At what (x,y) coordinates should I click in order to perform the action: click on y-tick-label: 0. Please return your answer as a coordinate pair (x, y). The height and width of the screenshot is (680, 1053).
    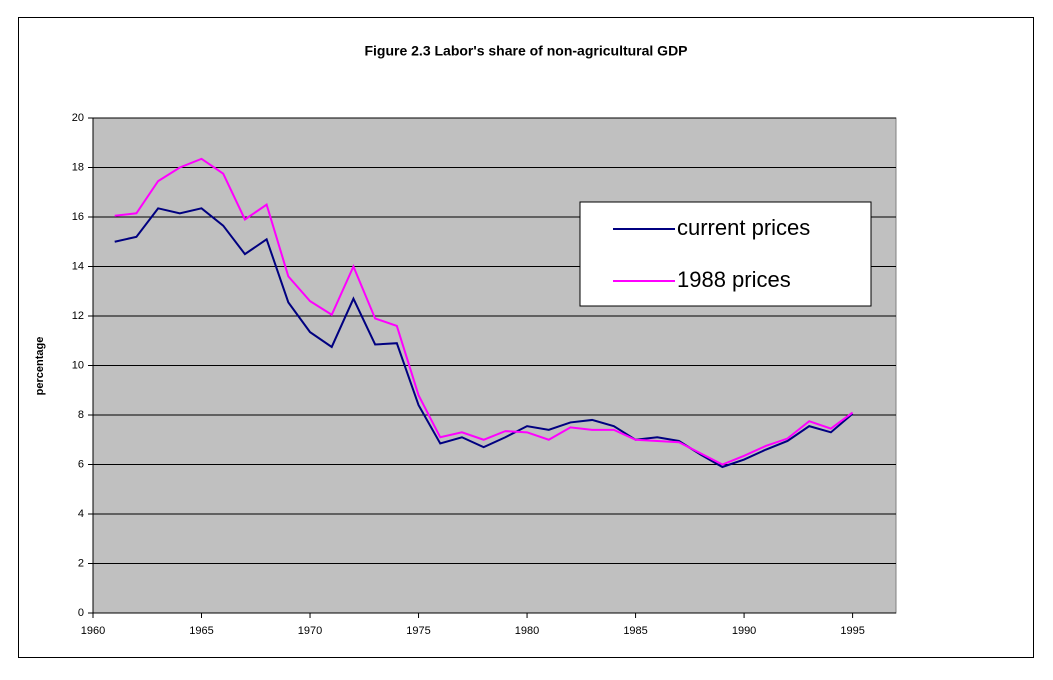
    Looking at the image, I should click on (81, 613).